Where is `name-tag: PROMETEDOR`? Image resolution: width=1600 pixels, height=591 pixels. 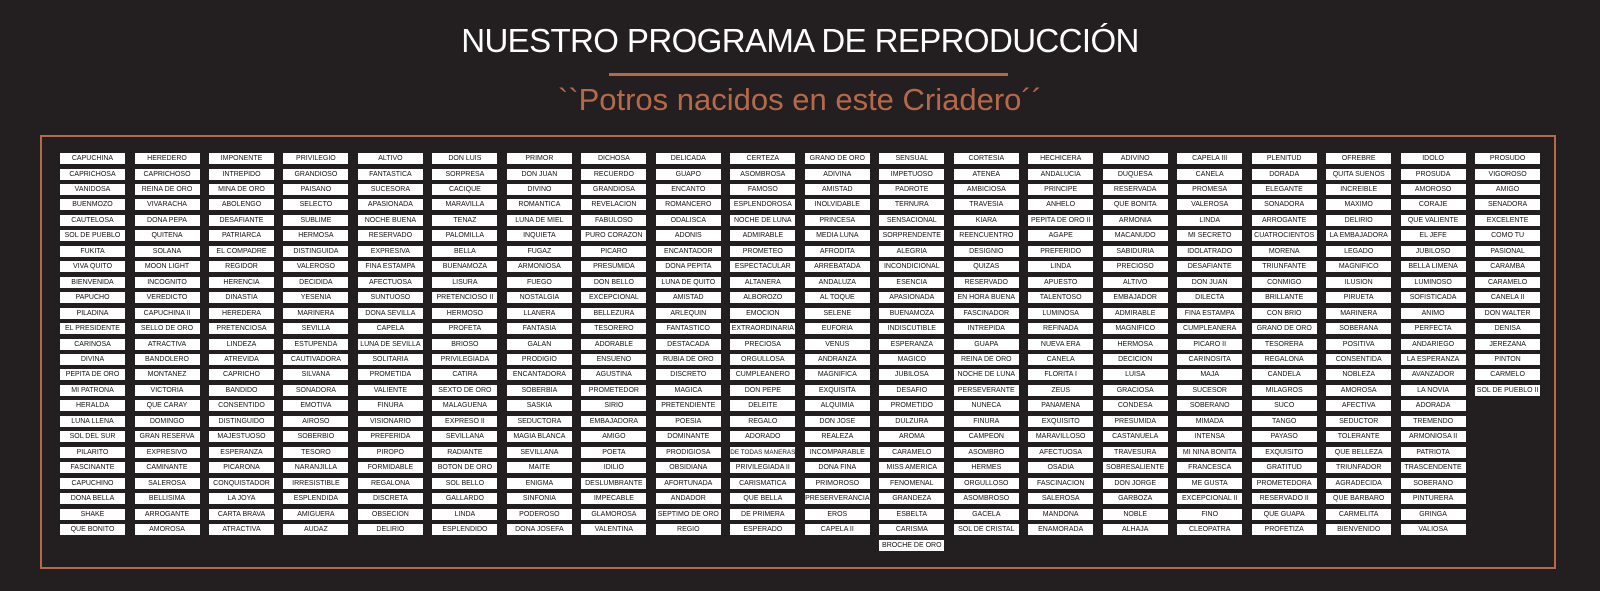
name-tag: PROMETEDOR is located at coordinates (614, 390).